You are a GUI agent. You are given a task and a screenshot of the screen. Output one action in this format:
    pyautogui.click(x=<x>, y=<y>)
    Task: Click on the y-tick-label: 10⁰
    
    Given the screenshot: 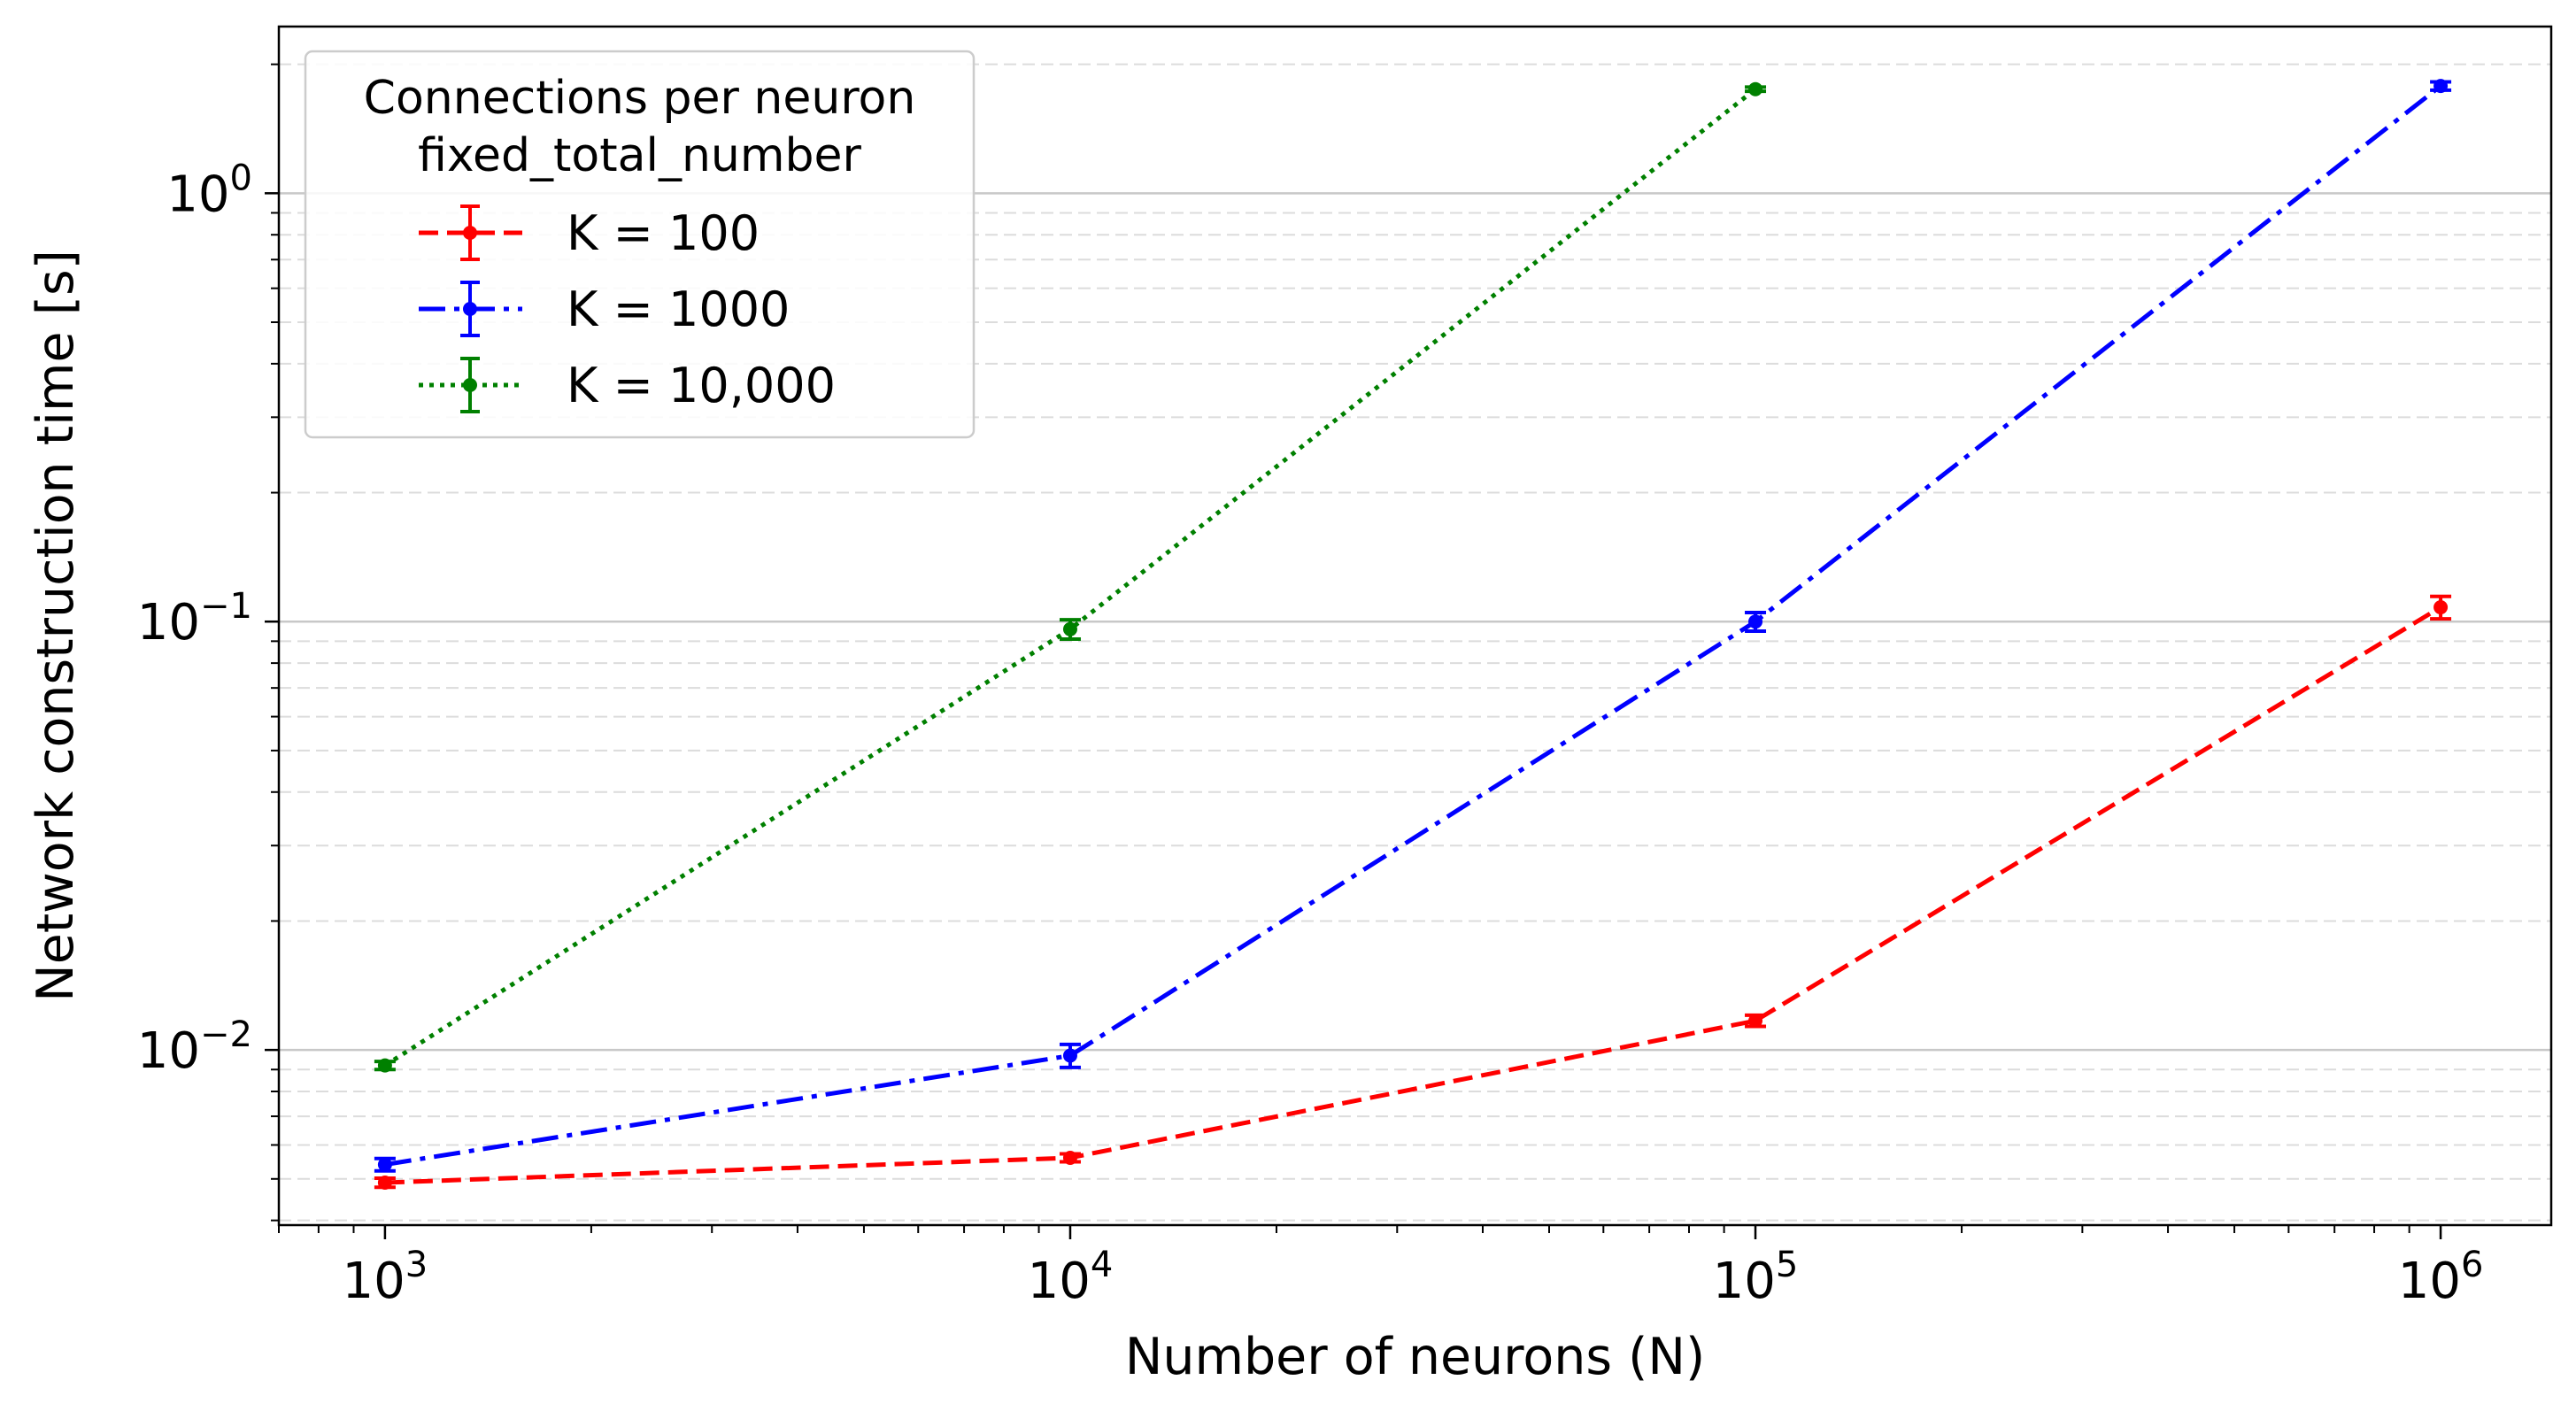 What is the action you would take?
    pyautogui.click(x=209, y=190)
    